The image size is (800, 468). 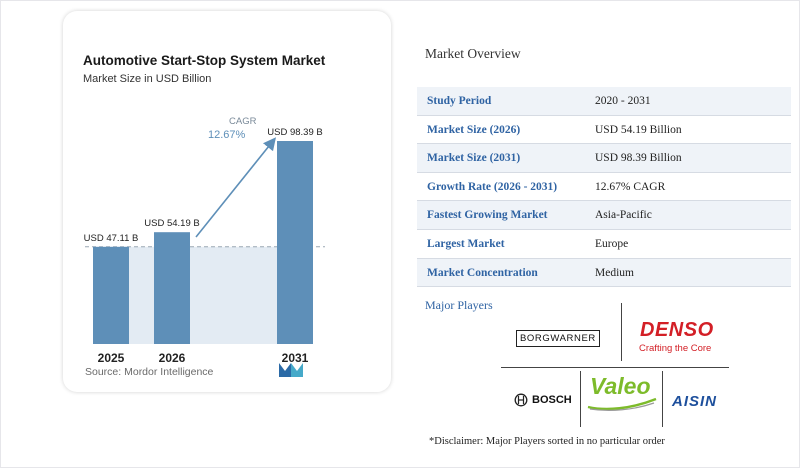 What do you see at coordinates (172, 358) in the screenshot?
I see `x-tick-label: 2026` at bounding box center [172, 358].